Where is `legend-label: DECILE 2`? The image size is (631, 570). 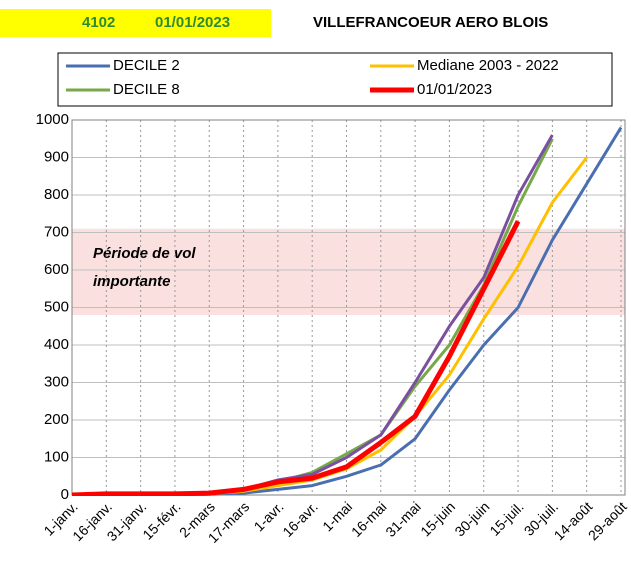
legend-label: DECILE 2 is located at coordinates (146, 65).